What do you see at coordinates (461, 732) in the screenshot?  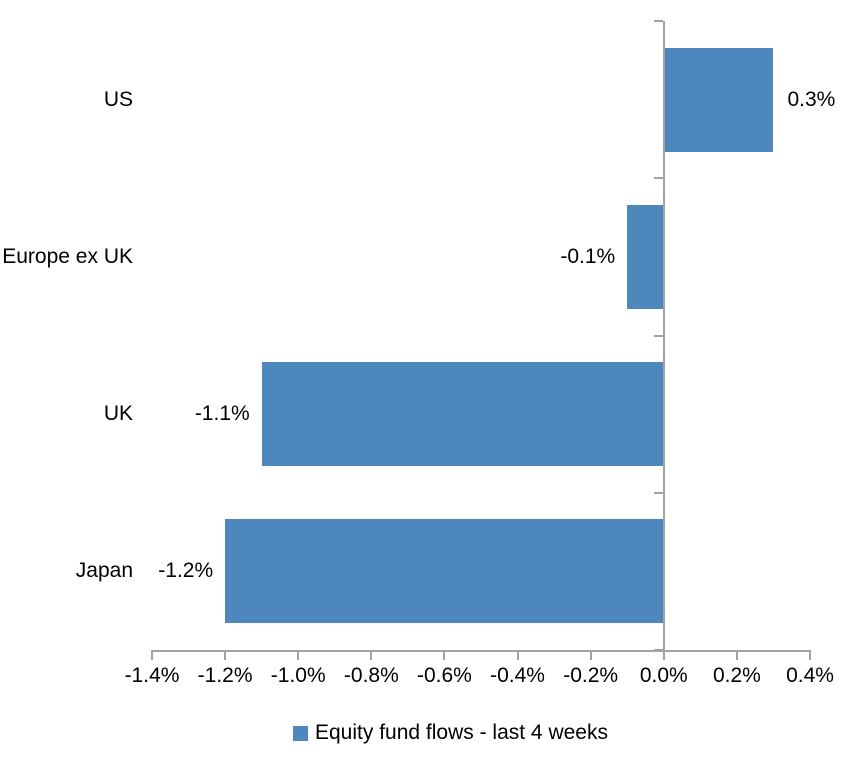 I see `legend-label: Equity fund flows - last 4 weeks` at bounding box center [461, 732].